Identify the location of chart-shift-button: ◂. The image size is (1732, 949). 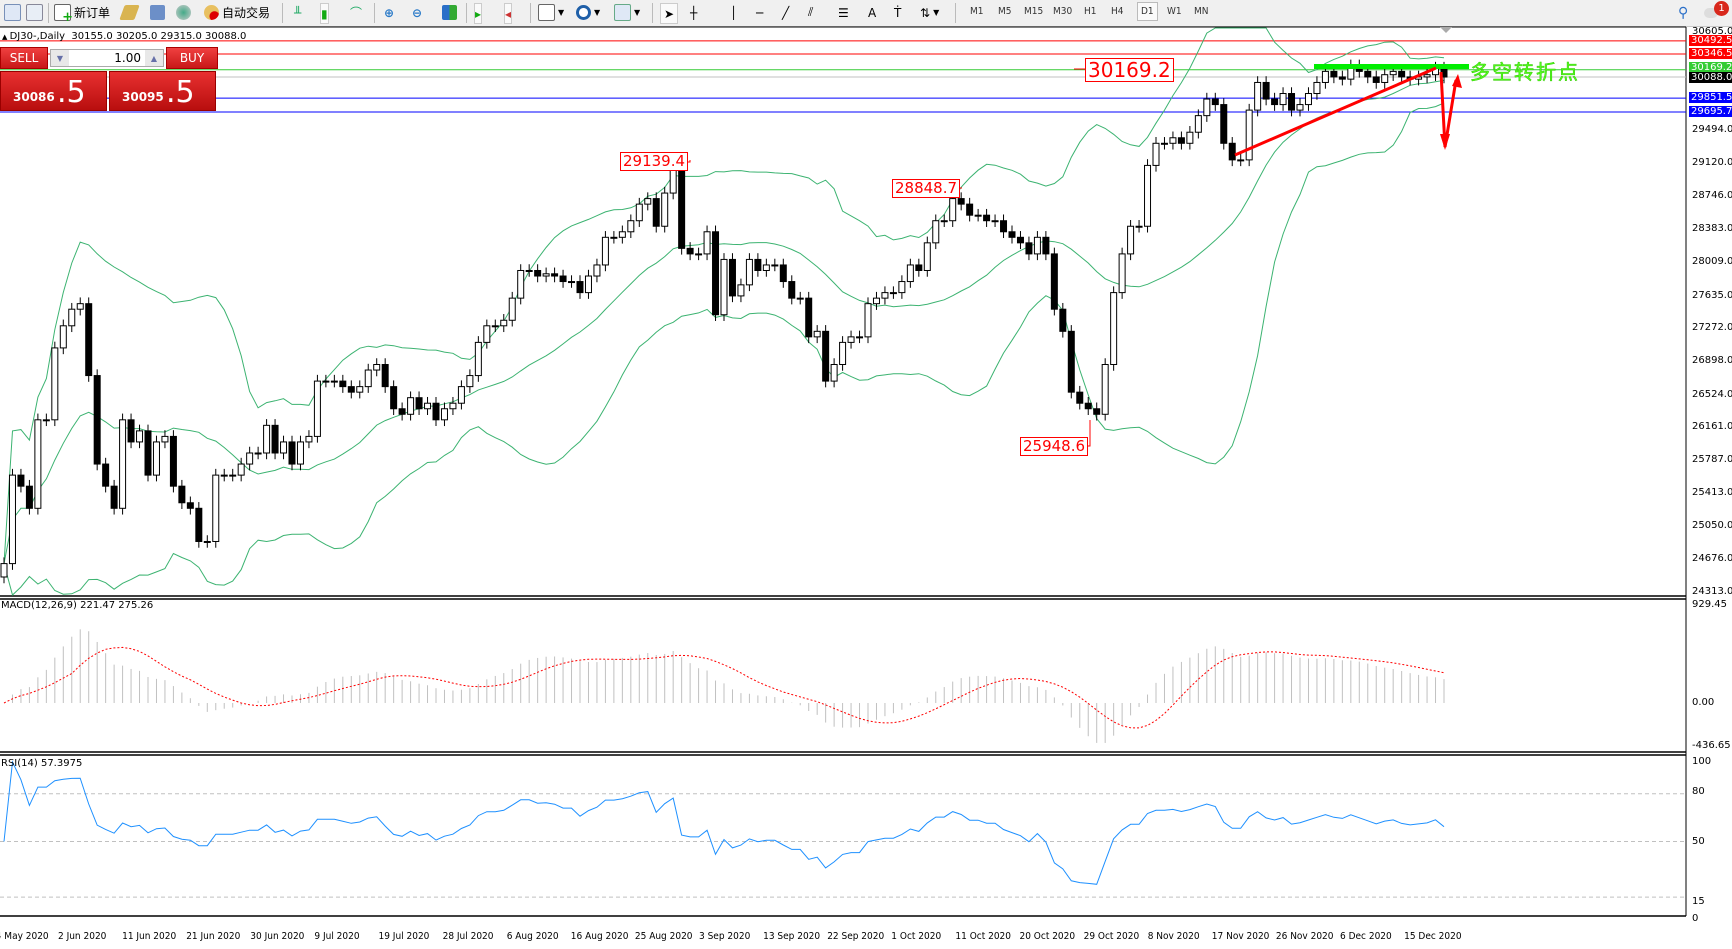
(508, 13).